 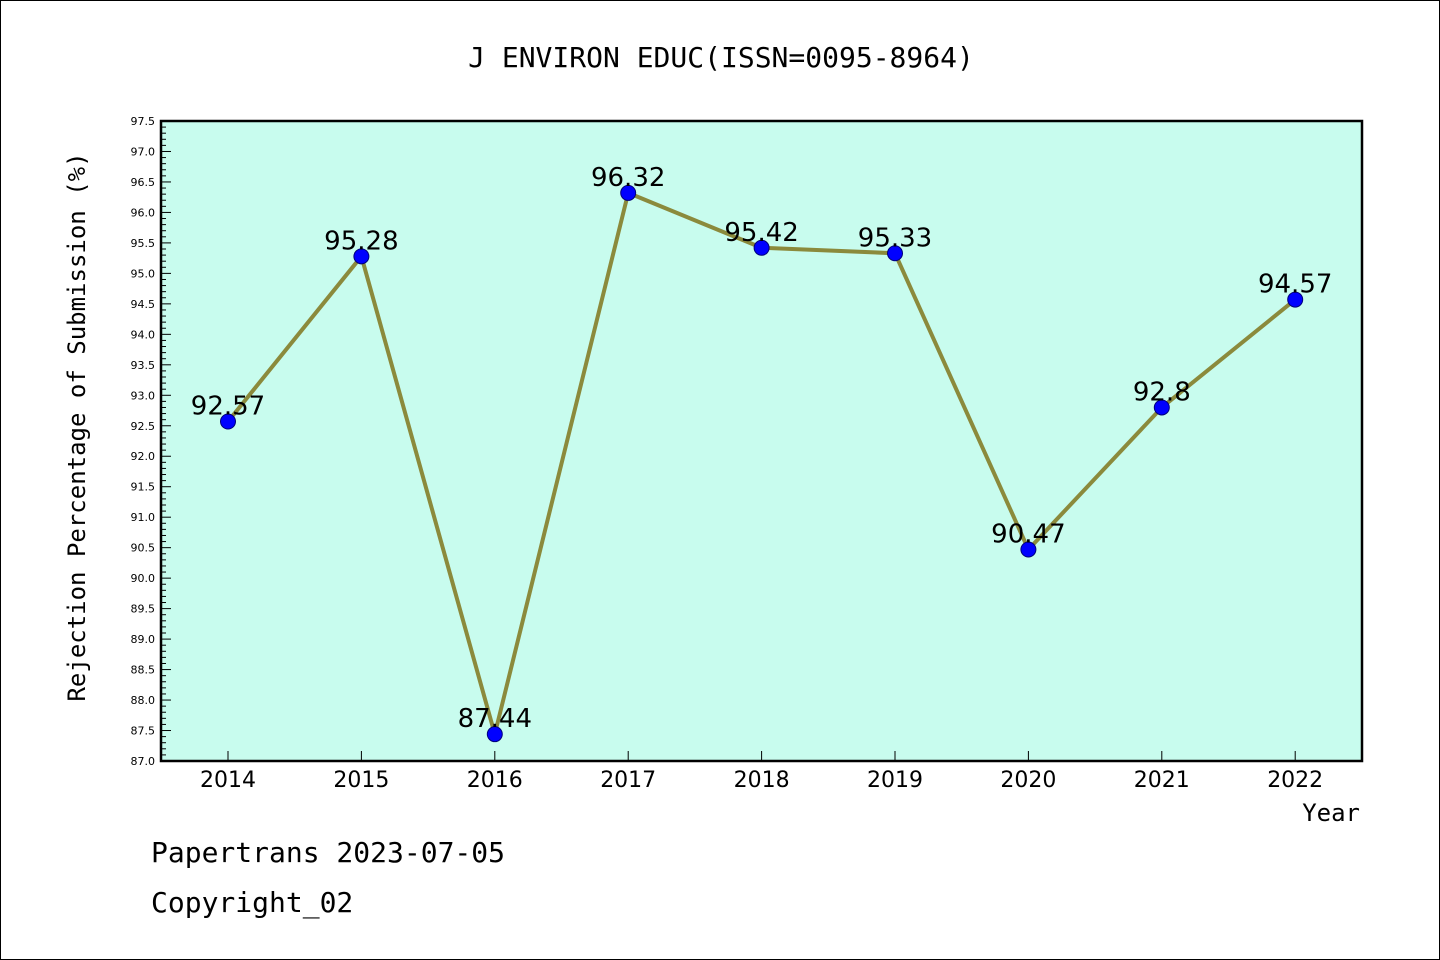 I want to click on data-label: 90.47, so click(x=1028, y=534).